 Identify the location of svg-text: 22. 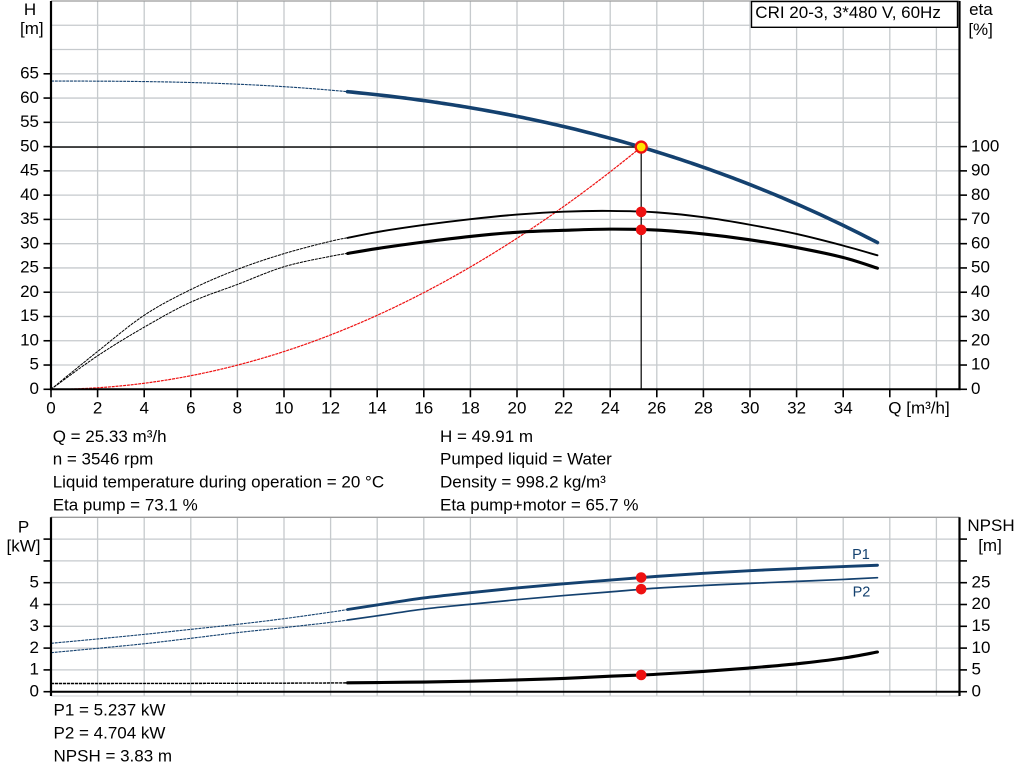
(563, 408).